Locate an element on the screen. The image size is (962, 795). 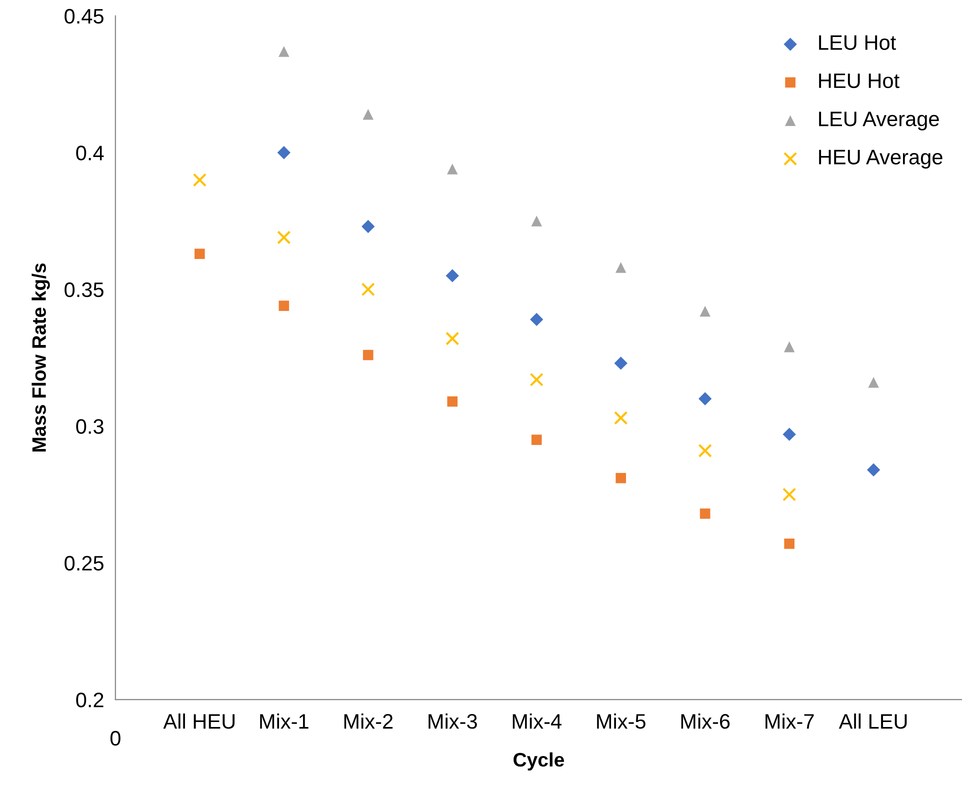
x-axis-title: Cycle is located at coordinates (539, 761).